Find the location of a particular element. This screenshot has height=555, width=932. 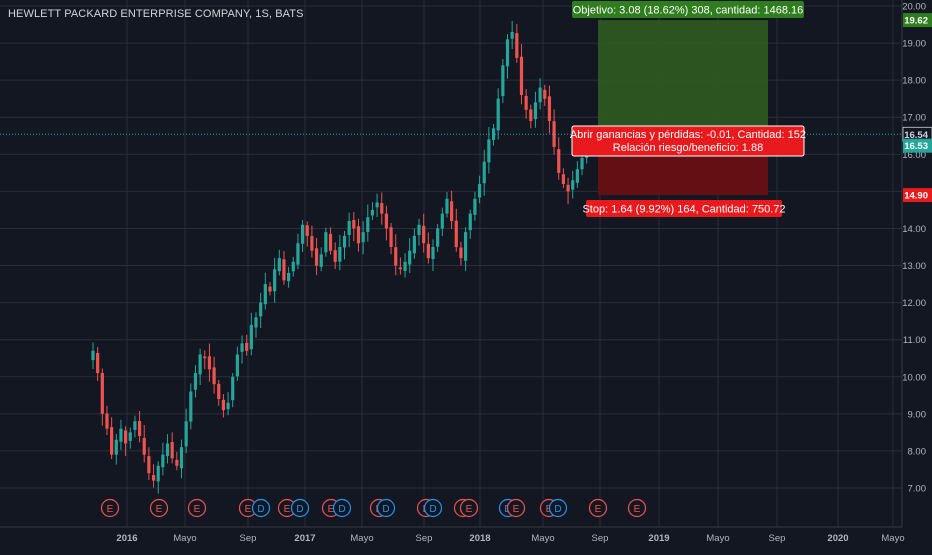

price-label: 16.54 is located at coordinates (916, 135).